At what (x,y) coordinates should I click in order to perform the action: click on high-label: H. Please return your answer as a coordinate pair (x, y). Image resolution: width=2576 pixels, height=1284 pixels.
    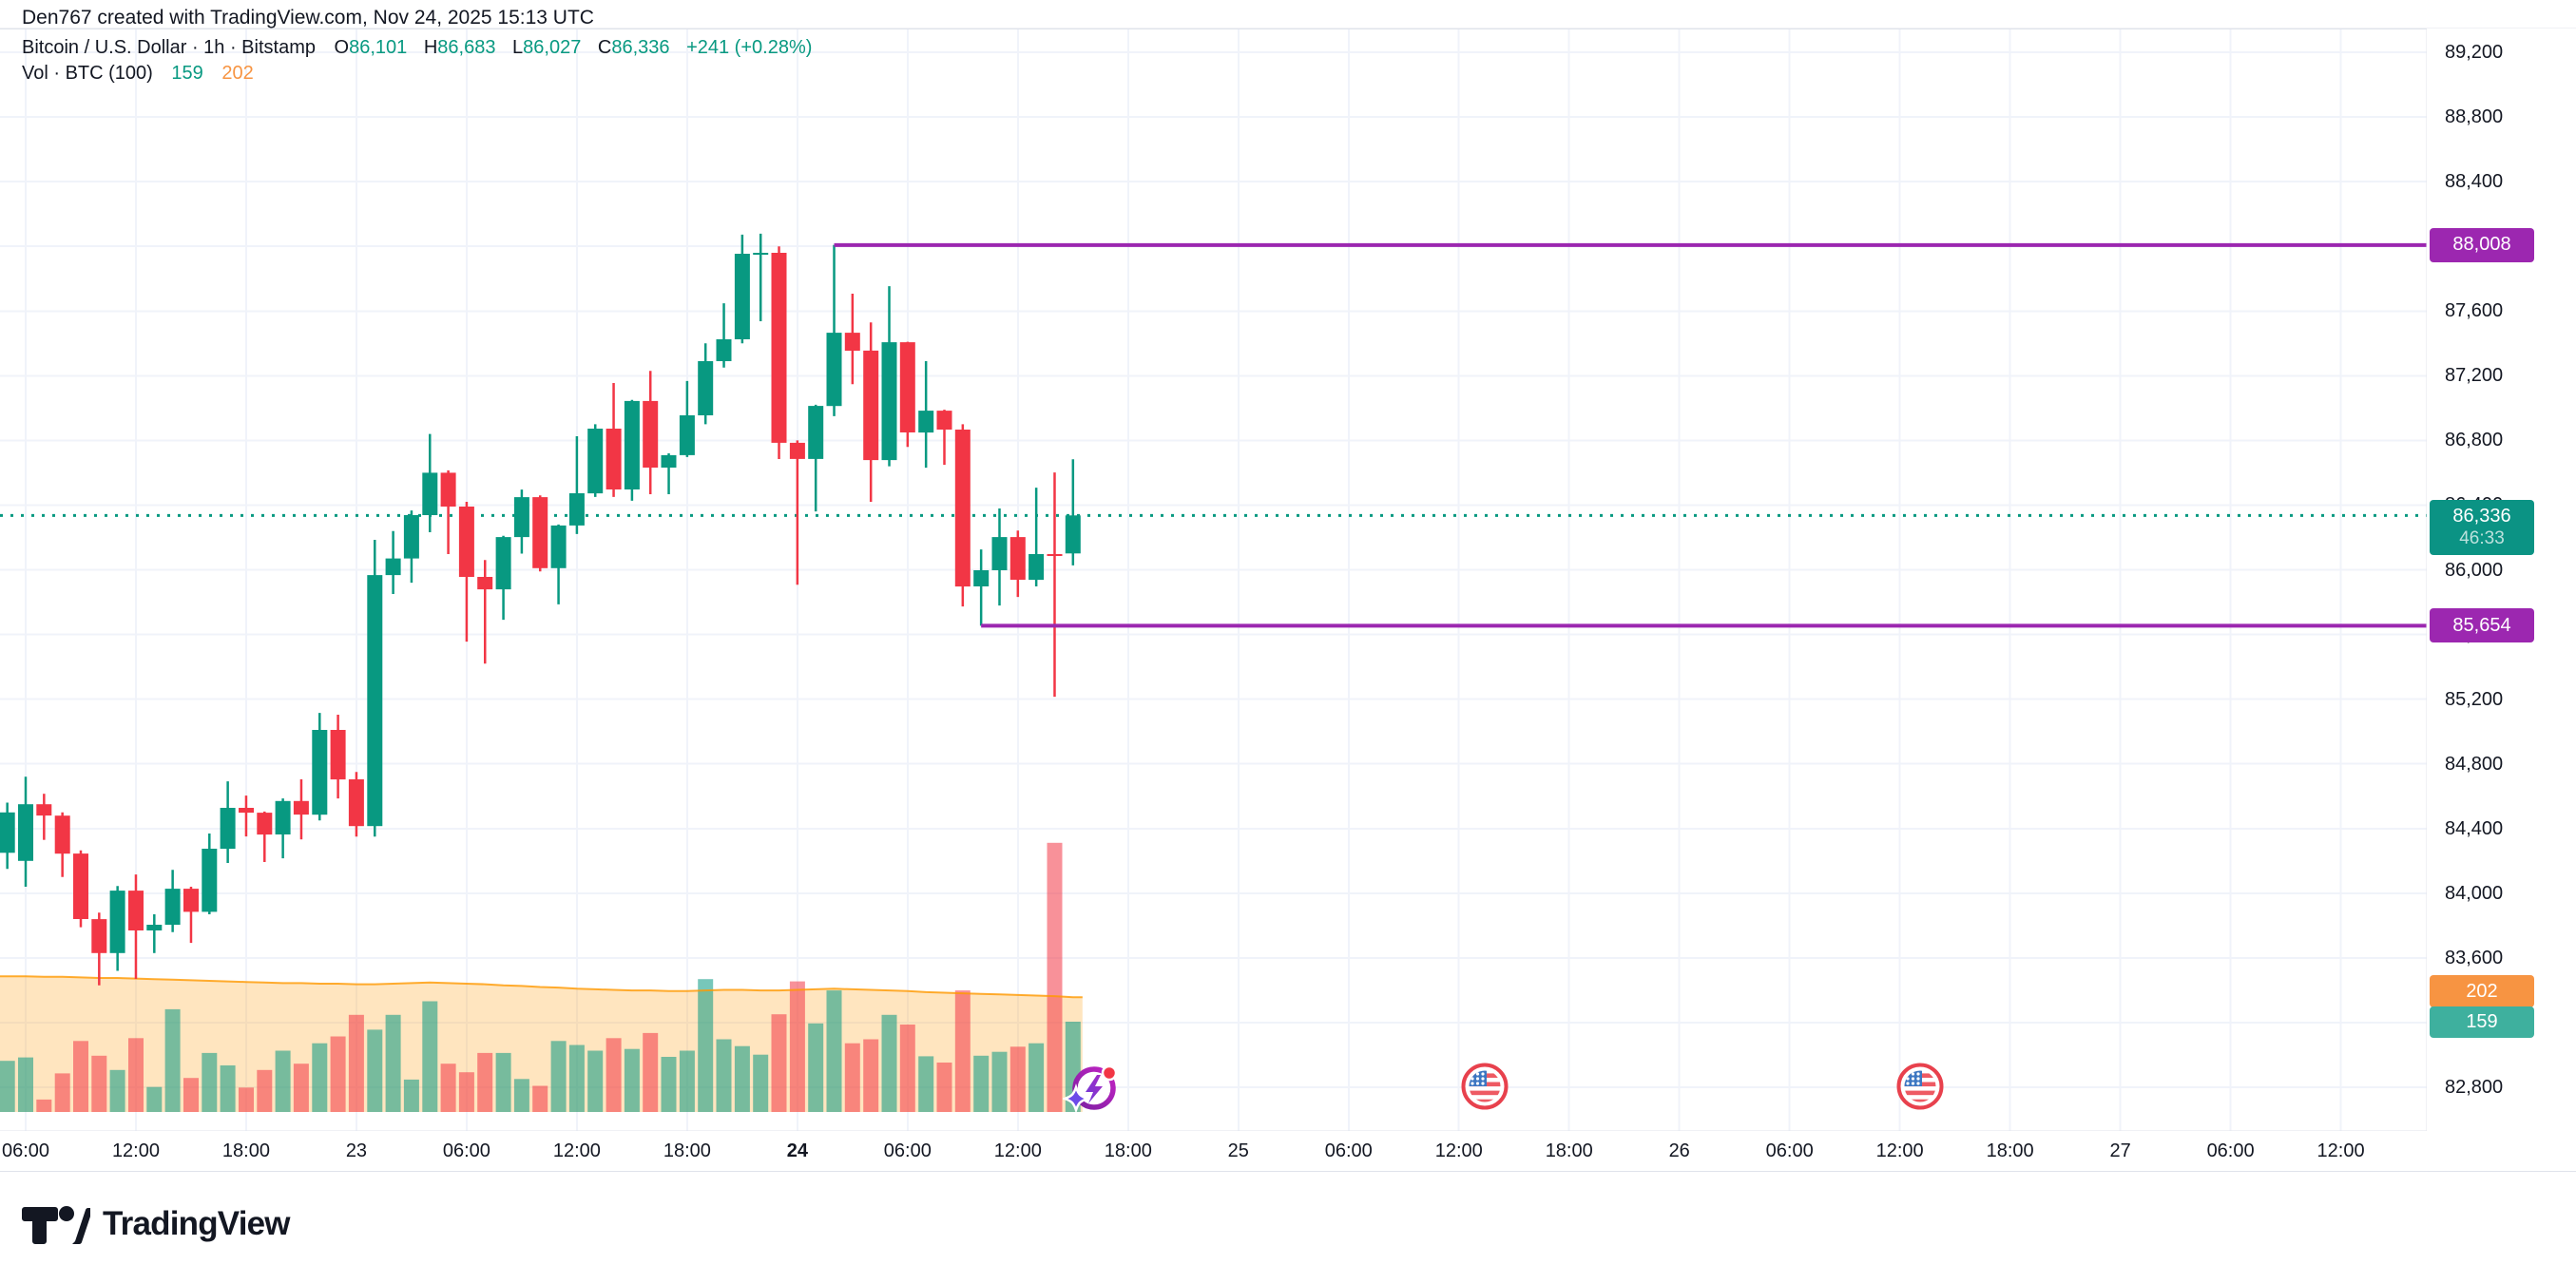
    Looking at the image, I should click on (430, 47).